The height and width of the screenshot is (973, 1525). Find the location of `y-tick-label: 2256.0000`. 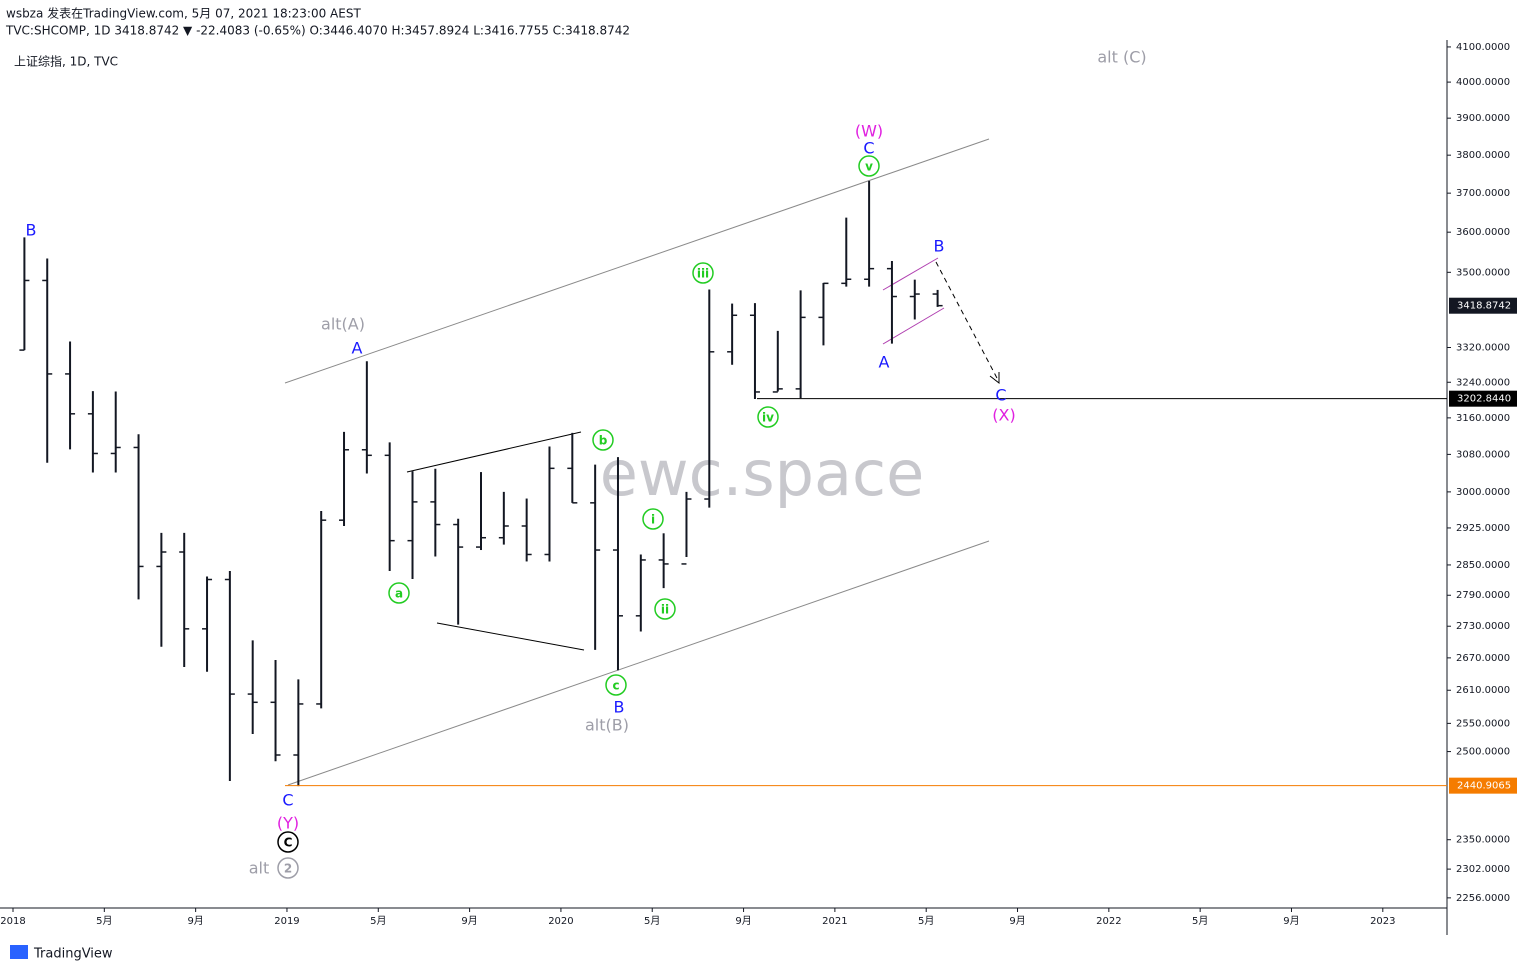

y-tick-label: 2256.0000 is located at coordinates (1483, 898).